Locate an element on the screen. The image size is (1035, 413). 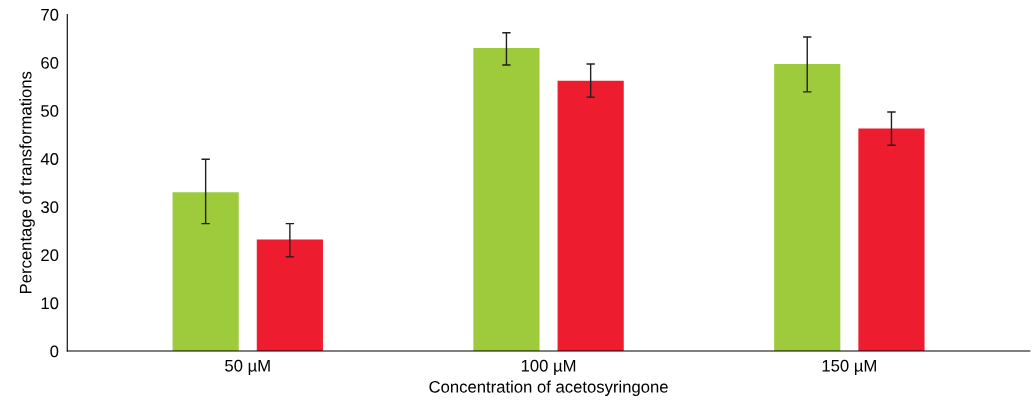
y-tick-label: 10 is located at coordinates (50, 303).